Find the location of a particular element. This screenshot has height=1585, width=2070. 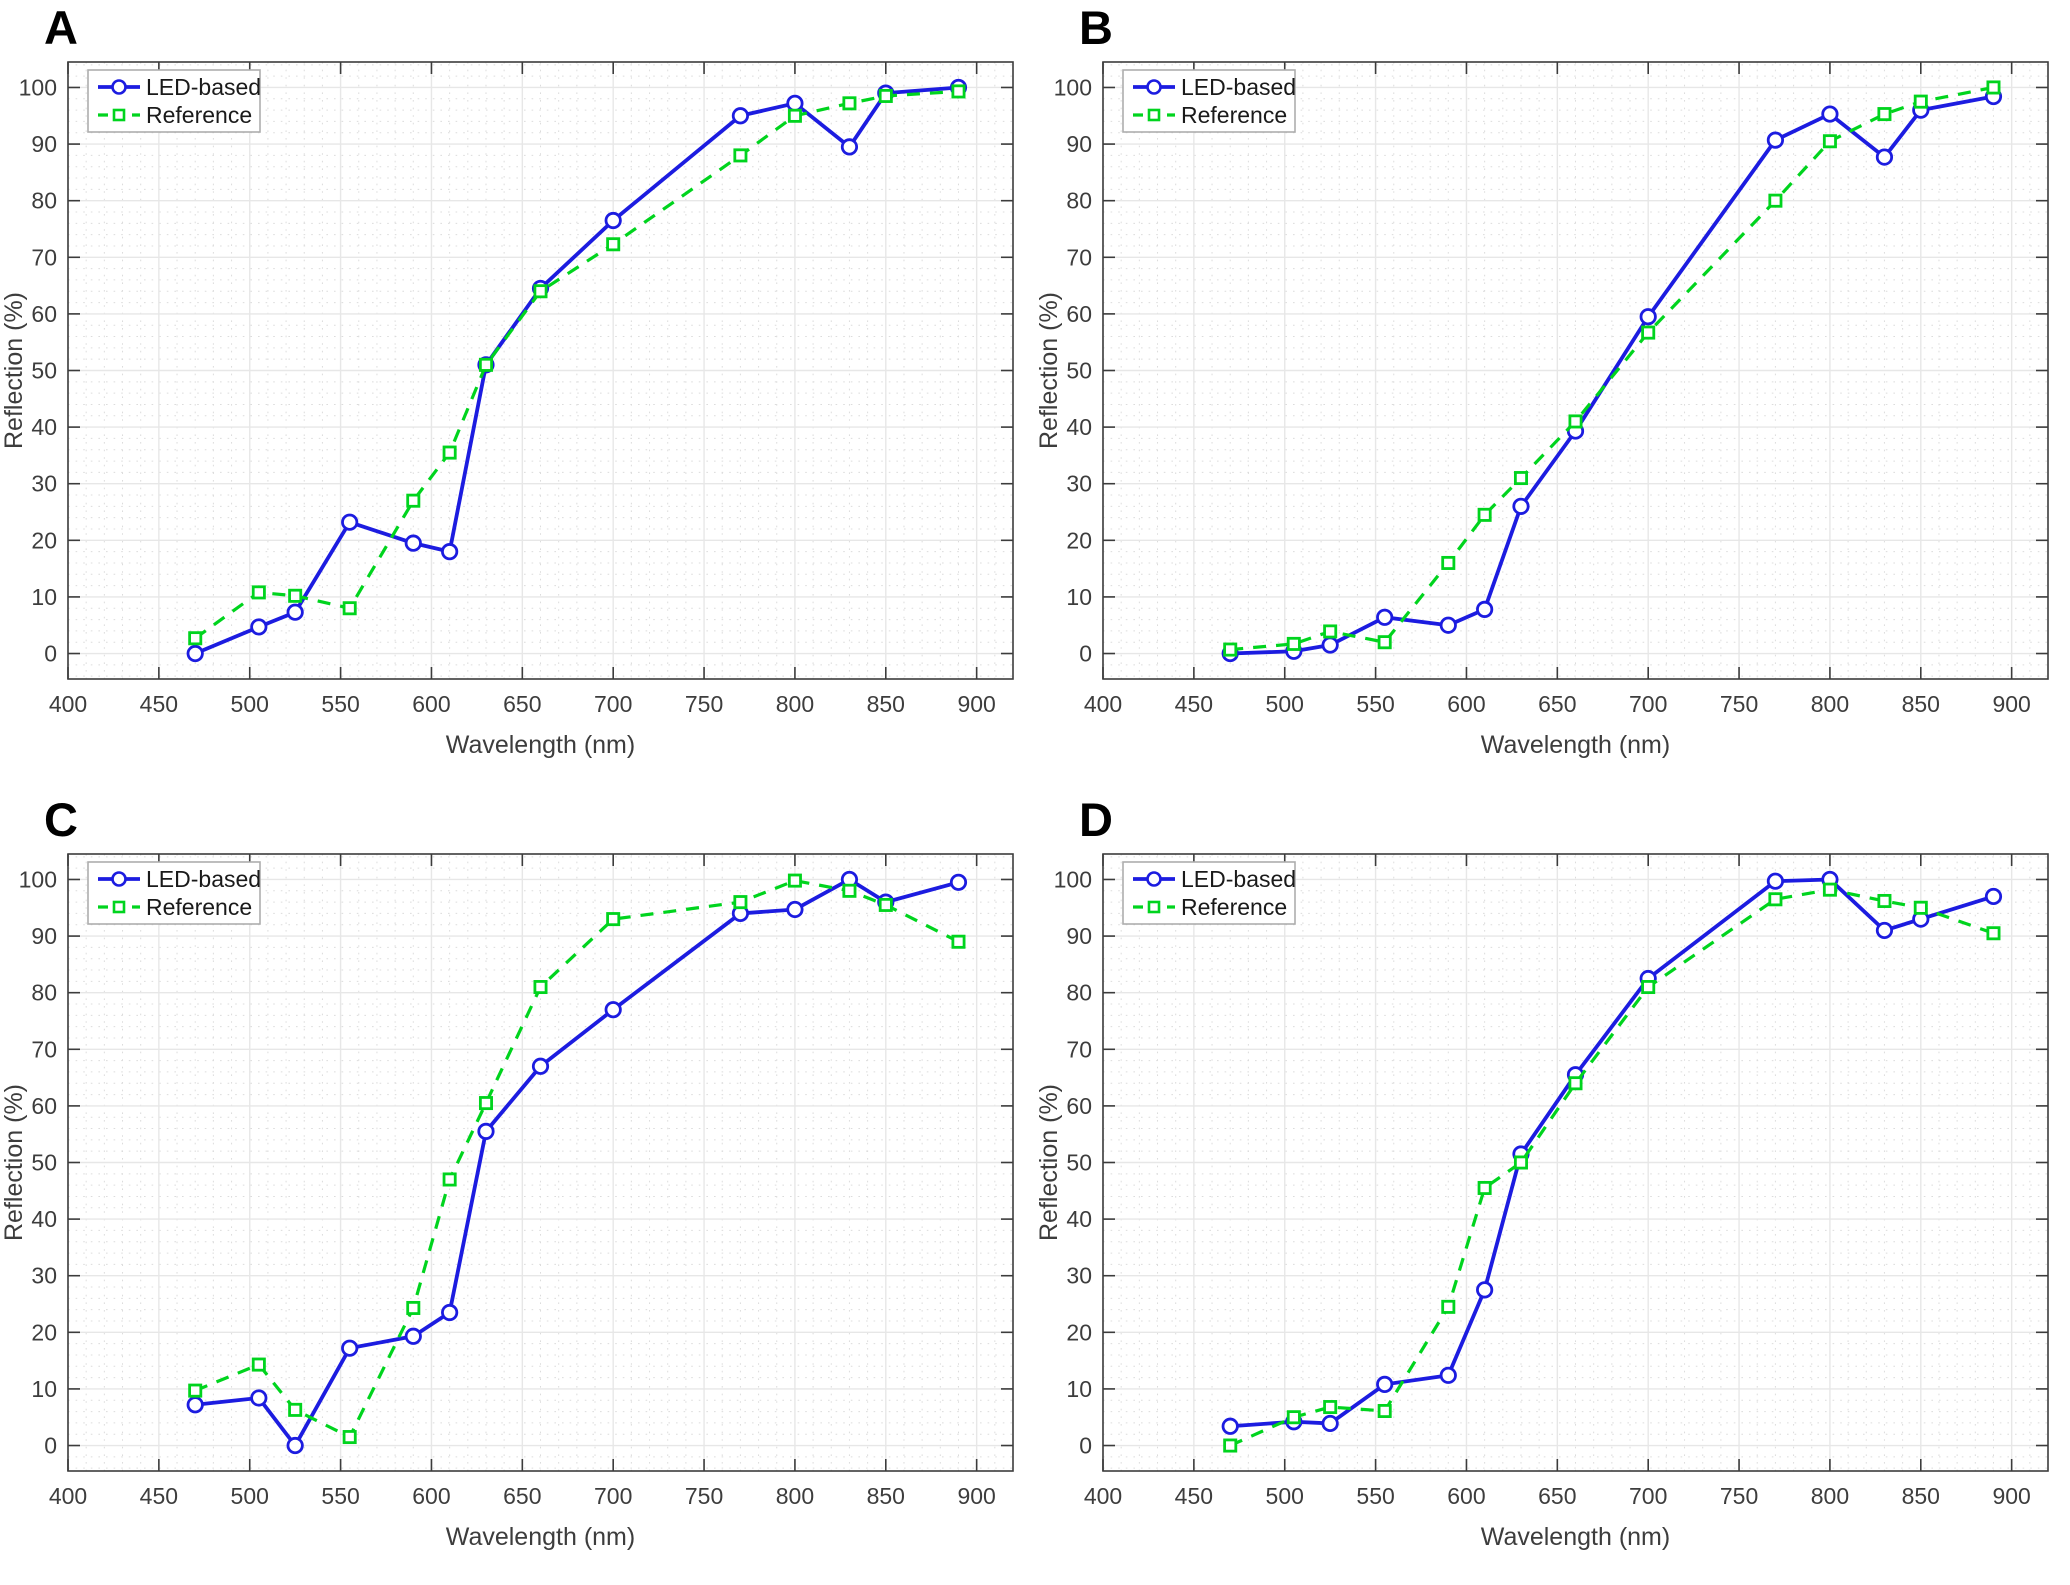

panel-d-title: D is located at coordinates (1096, 819).